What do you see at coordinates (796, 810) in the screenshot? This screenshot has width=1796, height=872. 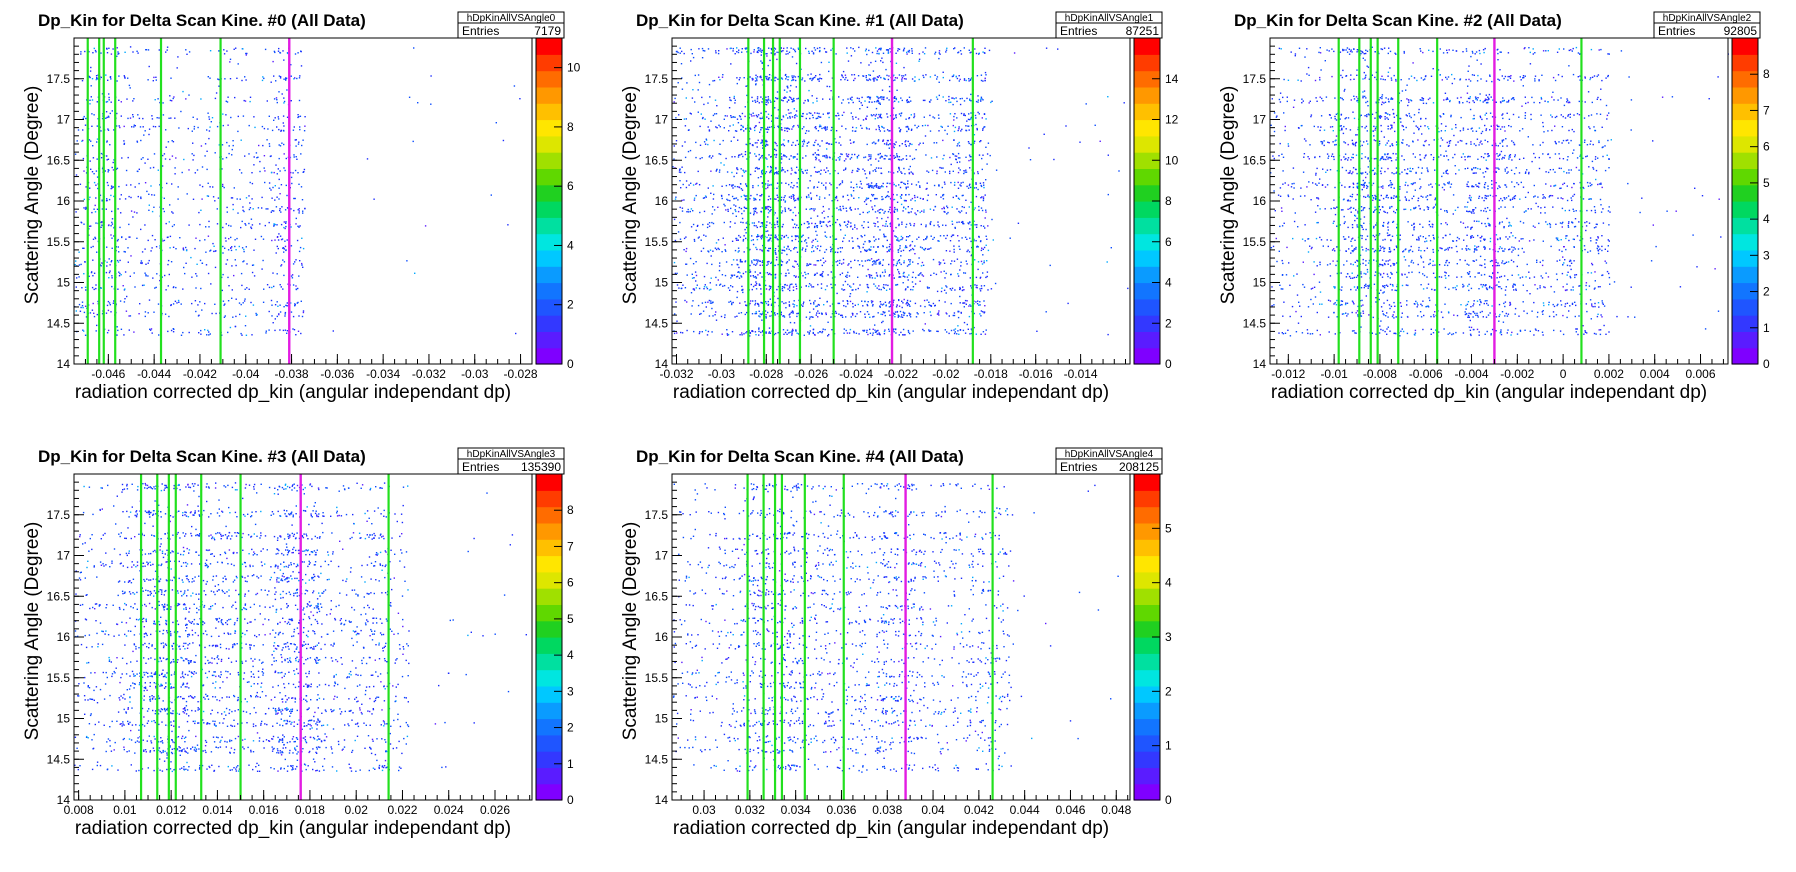 I see `x-tick-label: 0.034` at bounding box center [796, 810].